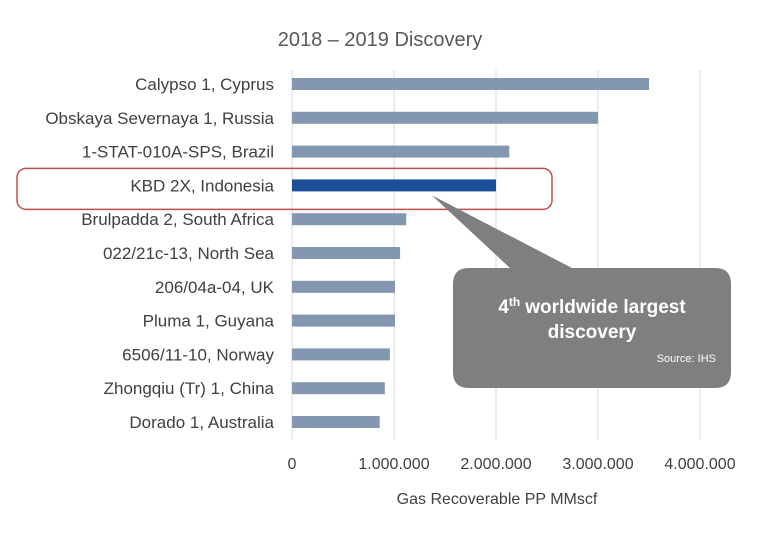 The height and width of the screenshot is (535, 759). I want to click on category-label: KBD 2X, Indonesia, so click(202, 185).